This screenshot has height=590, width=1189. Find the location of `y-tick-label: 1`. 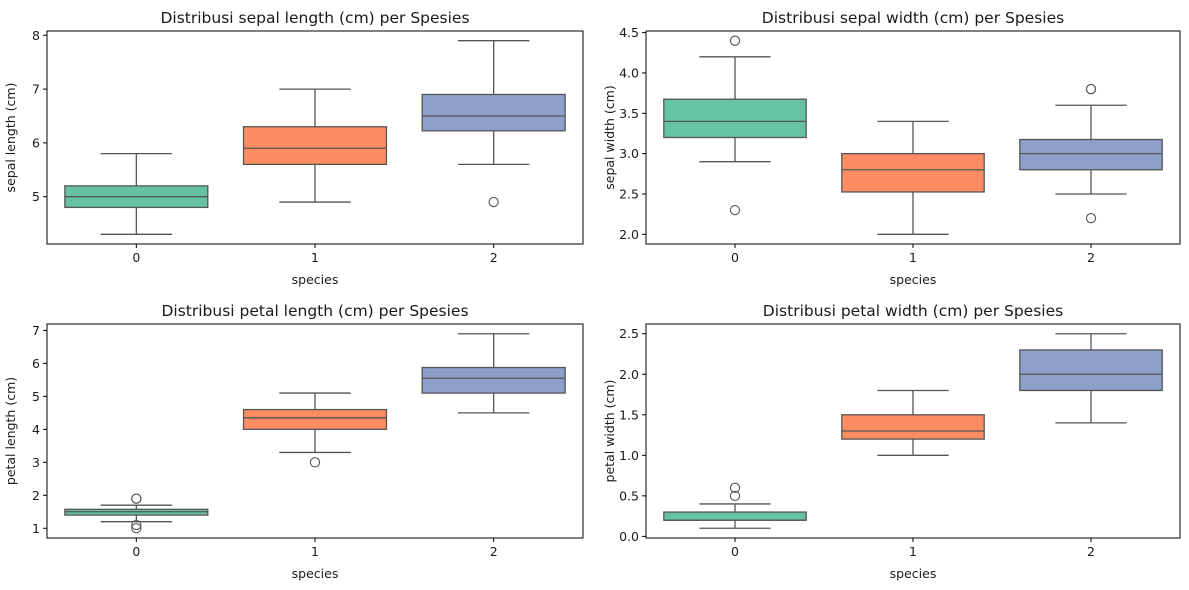

y-tick-label: 1 is located at coordinates (36, 528).